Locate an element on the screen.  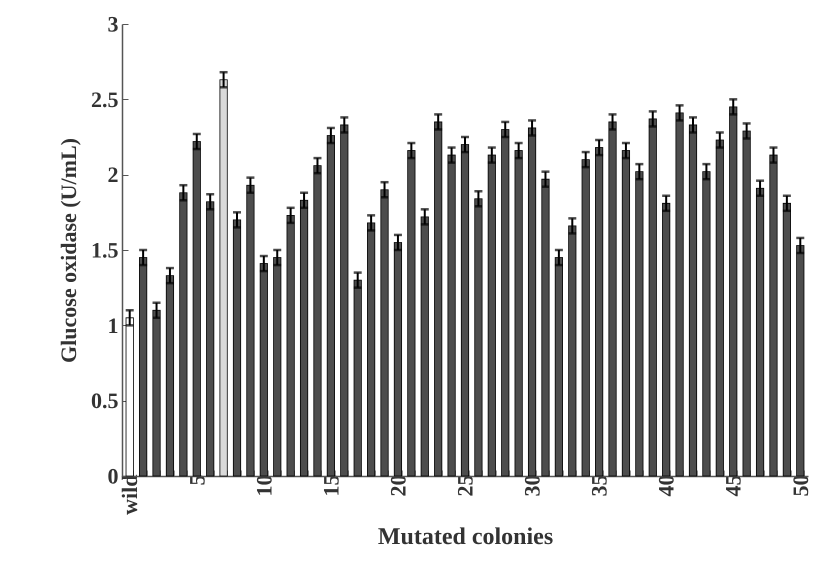
x-axis-title: Mutated colonies is located at coordinates (466, 537).